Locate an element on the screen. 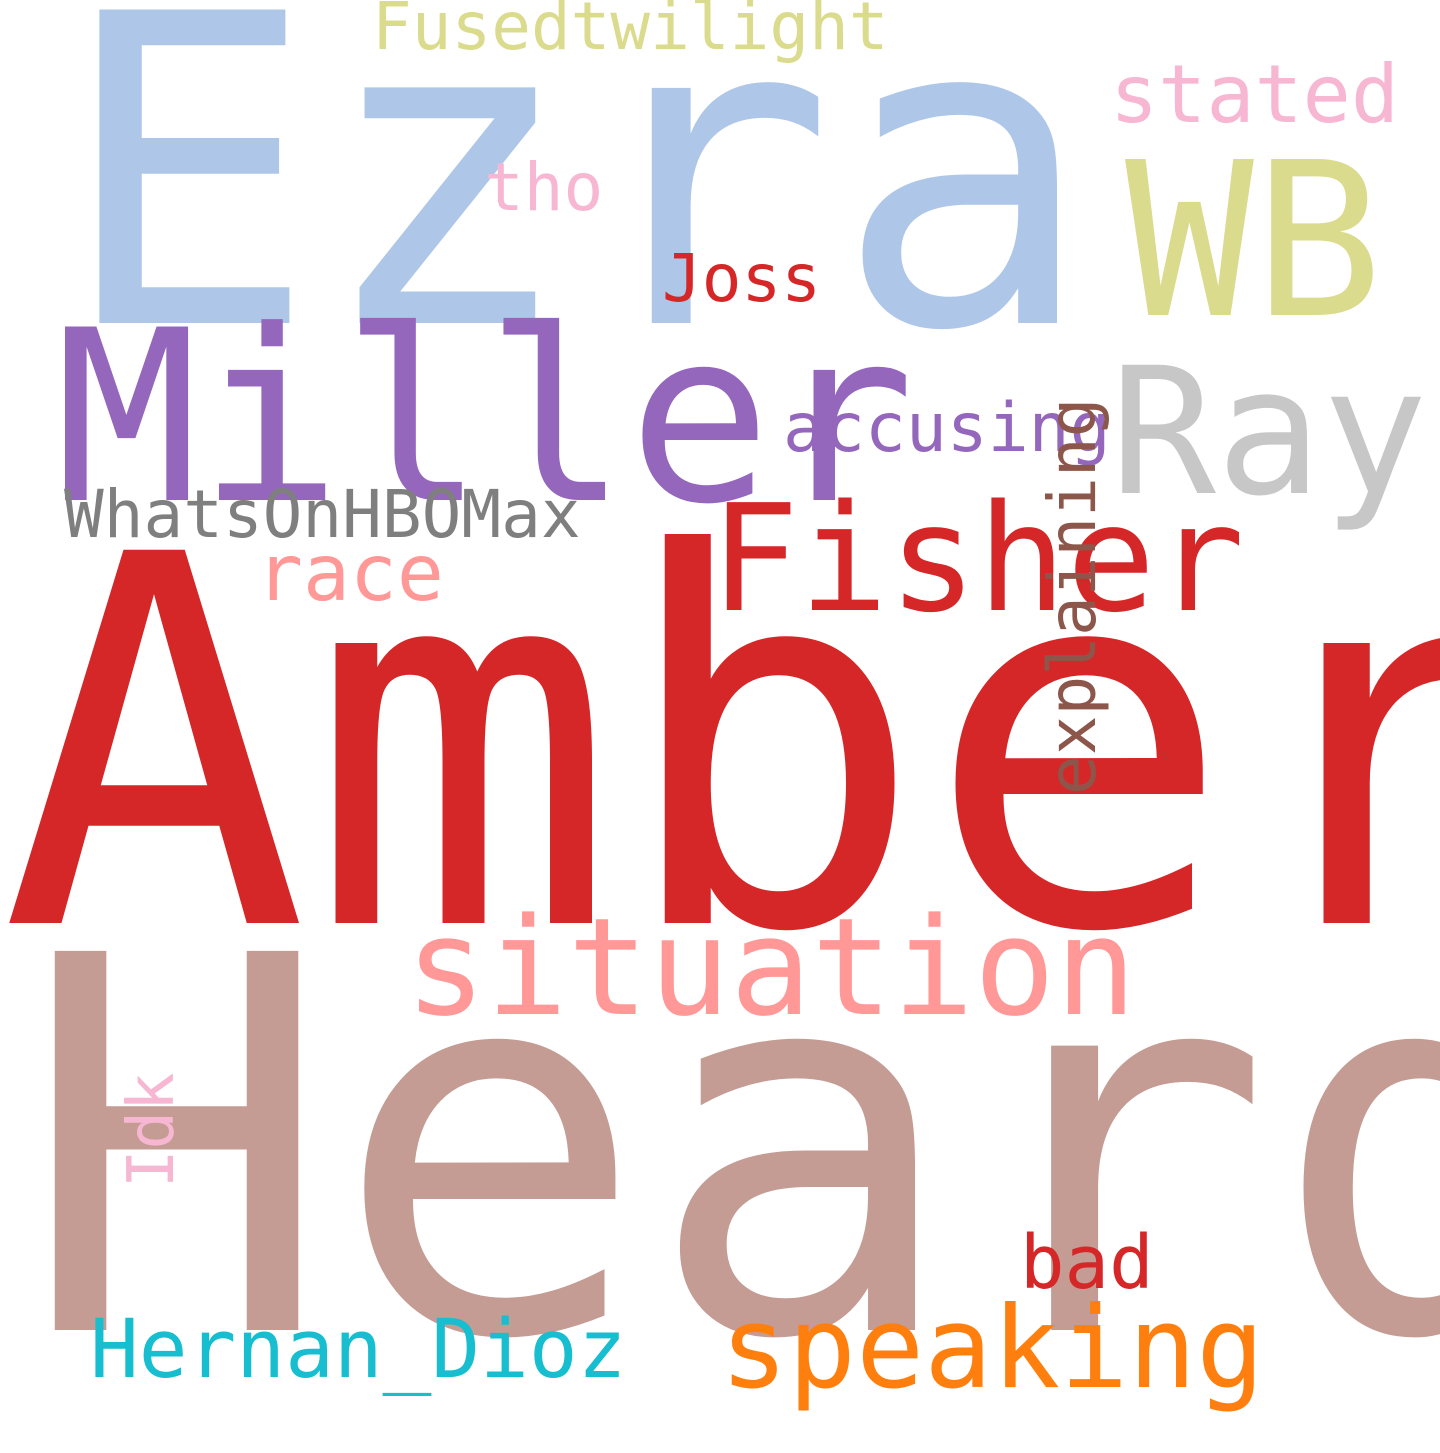  word-explaining: explaining is located at coordinates (1072, 596).